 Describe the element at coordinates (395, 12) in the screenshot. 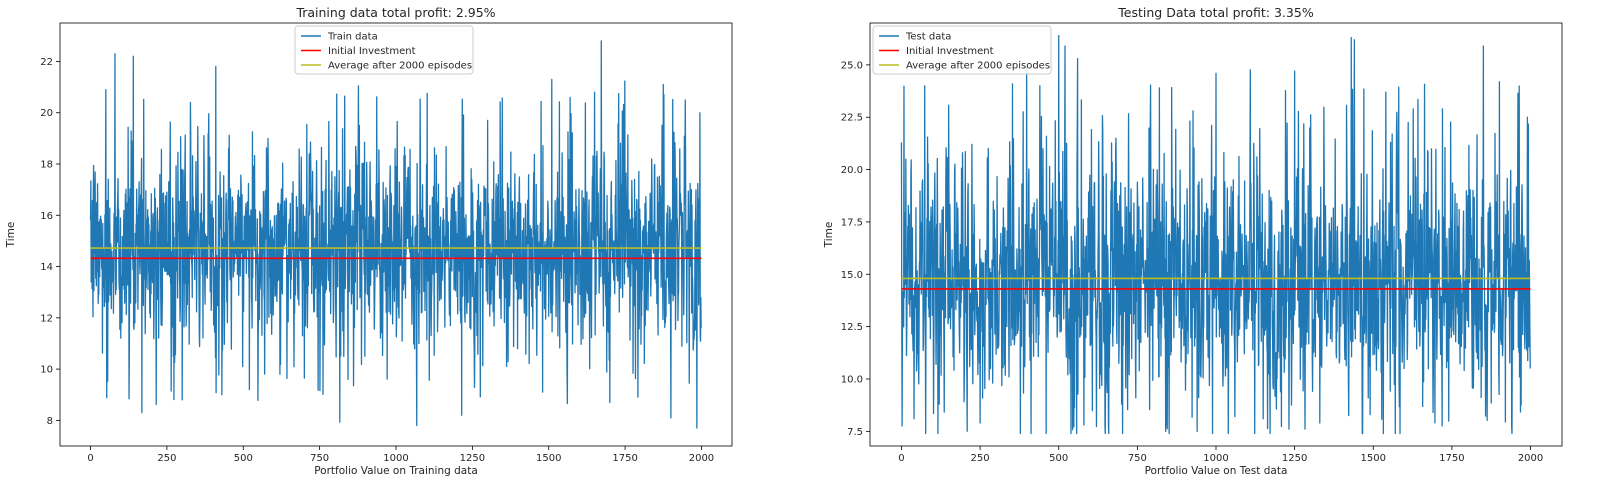

I see `chart-title: Training data total profit: 2.95%` at that location.